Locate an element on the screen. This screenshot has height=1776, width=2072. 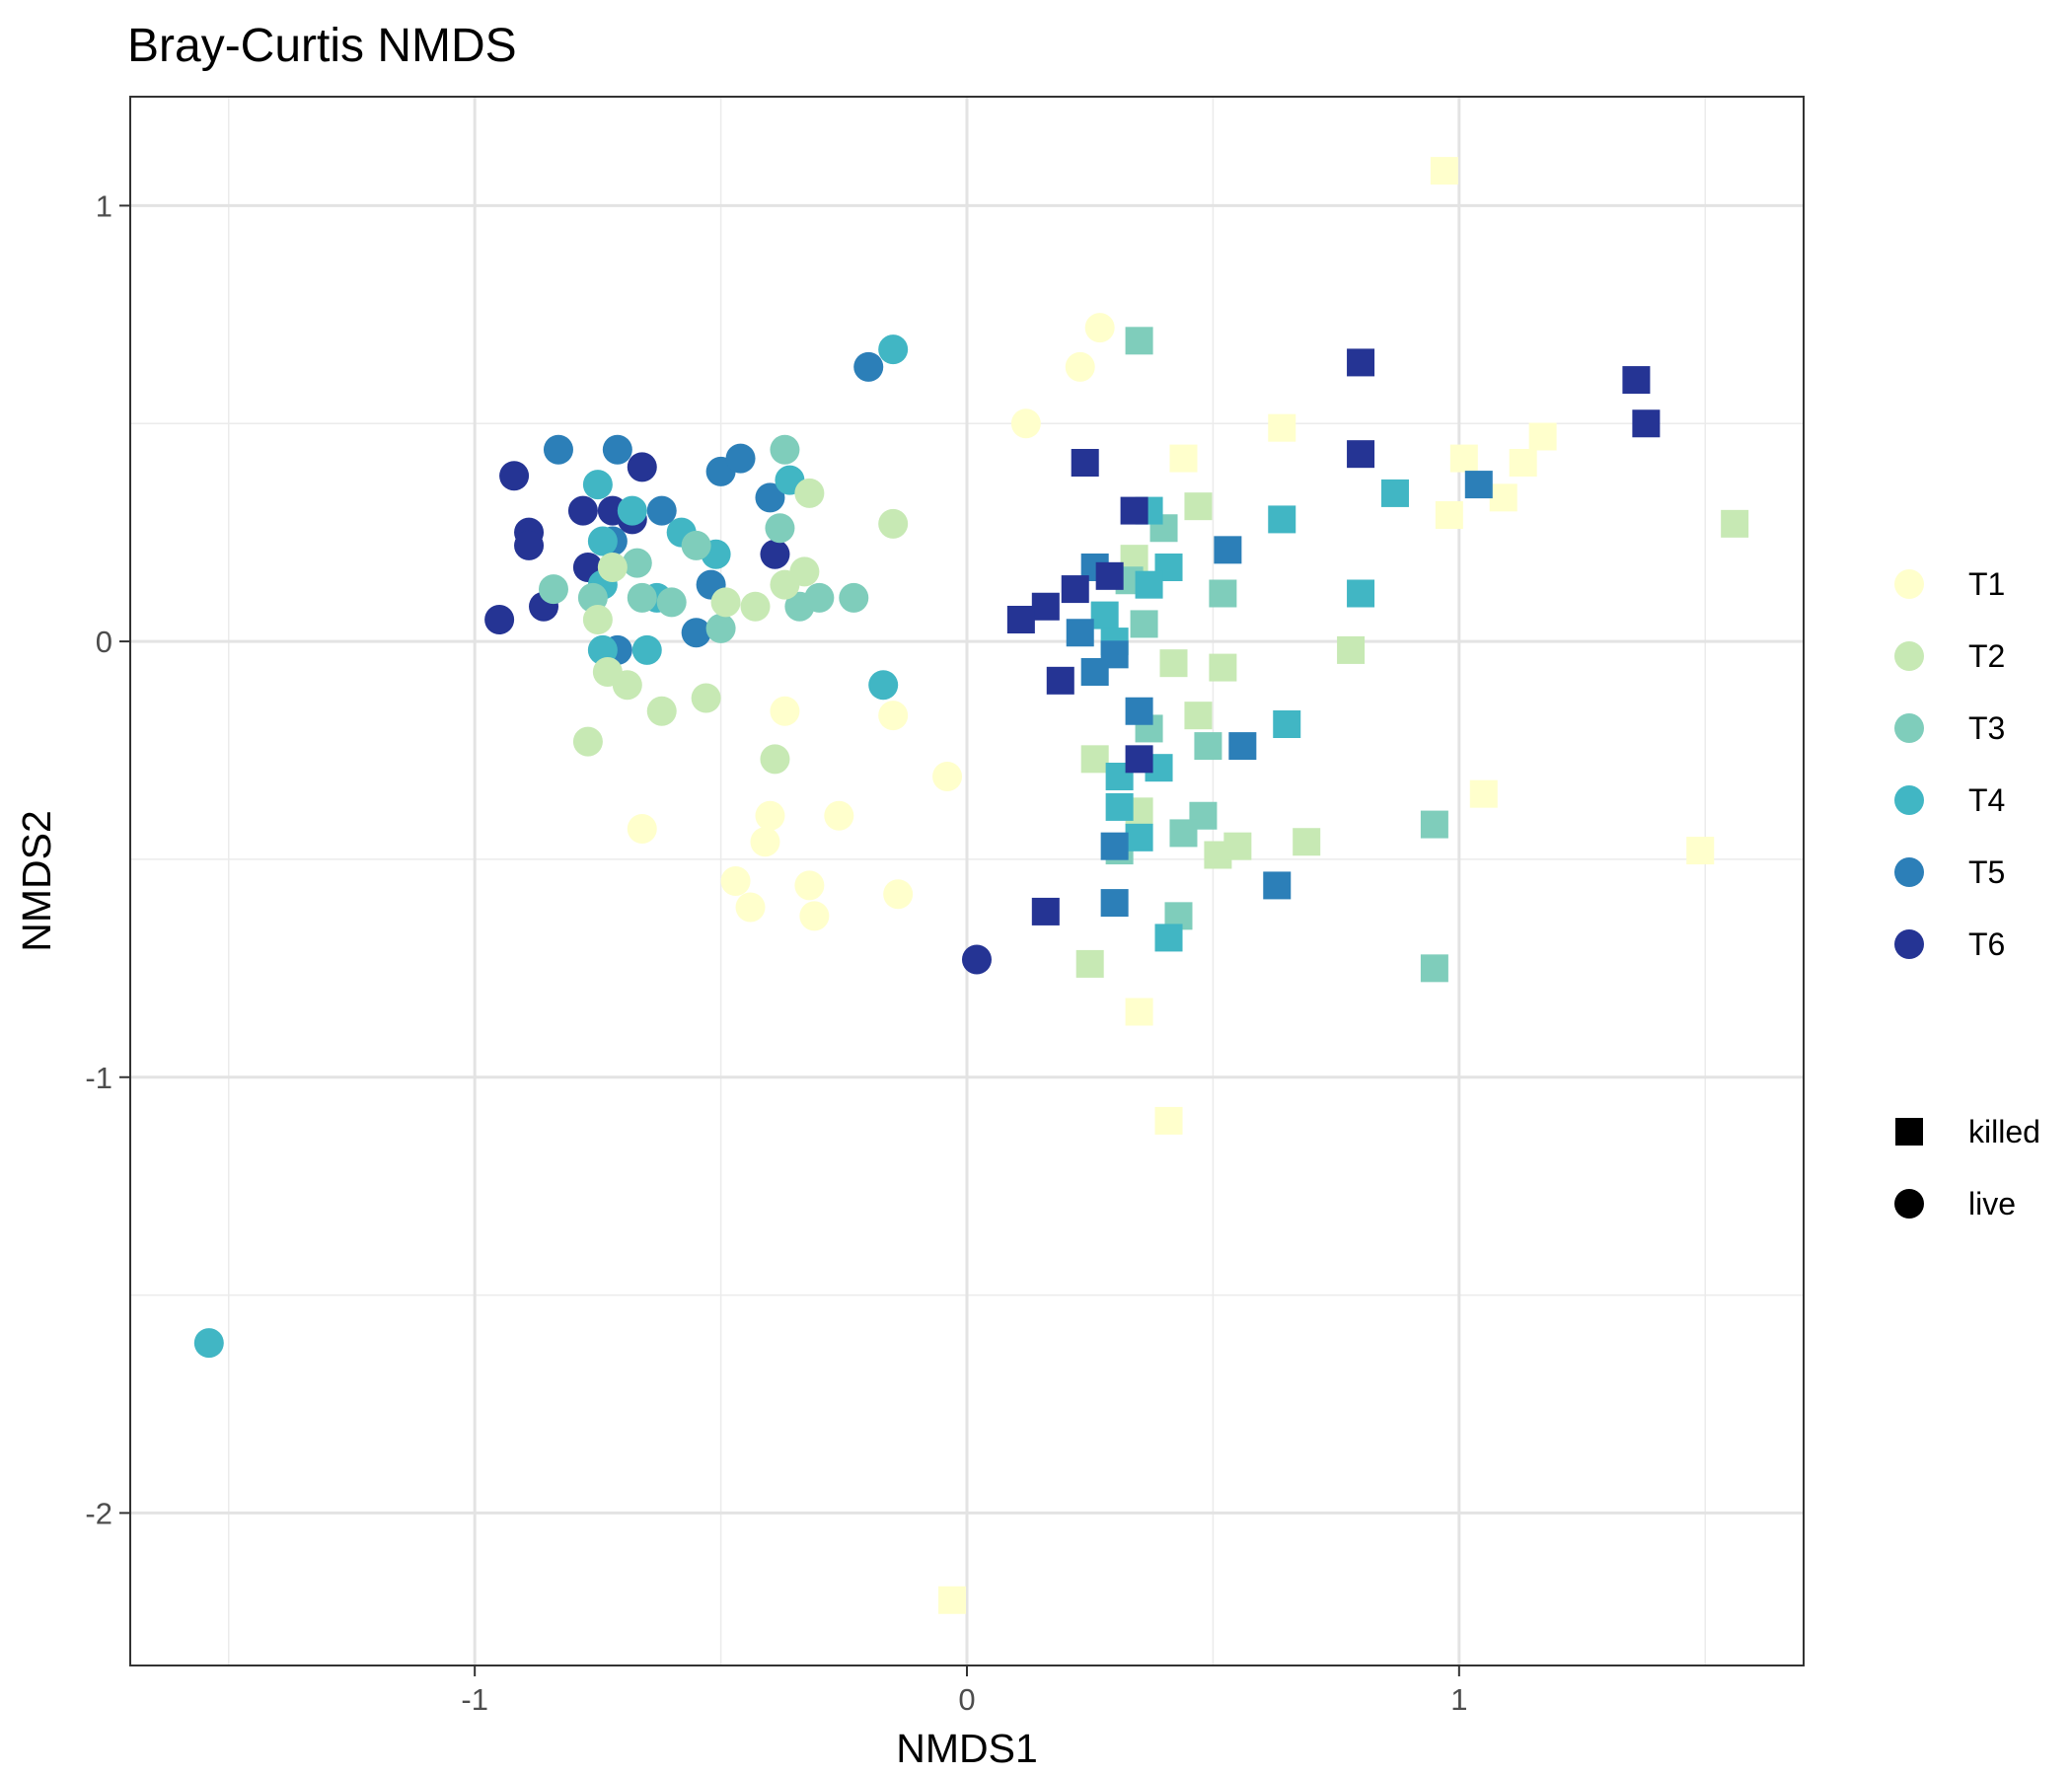
legend-label-t3: T3 is located at coordinates (1987, 728).